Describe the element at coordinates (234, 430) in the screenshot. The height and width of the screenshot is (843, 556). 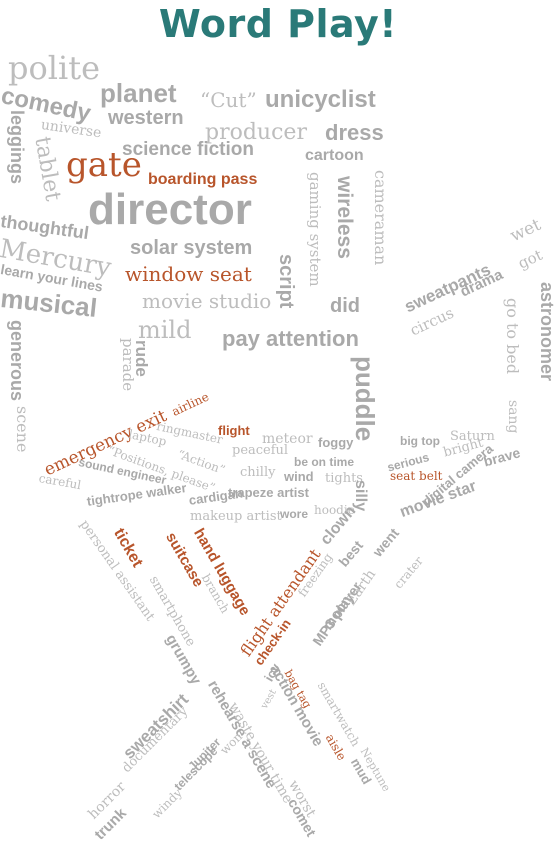
I see `word-flight: flight` at that location.